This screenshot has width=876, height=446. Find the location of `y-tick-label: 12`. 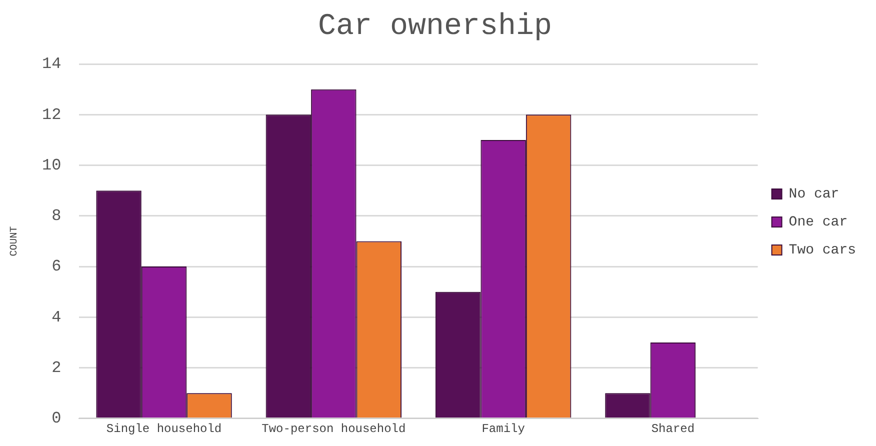

y-tick-label: 12 is located at coordinates (52, 115).